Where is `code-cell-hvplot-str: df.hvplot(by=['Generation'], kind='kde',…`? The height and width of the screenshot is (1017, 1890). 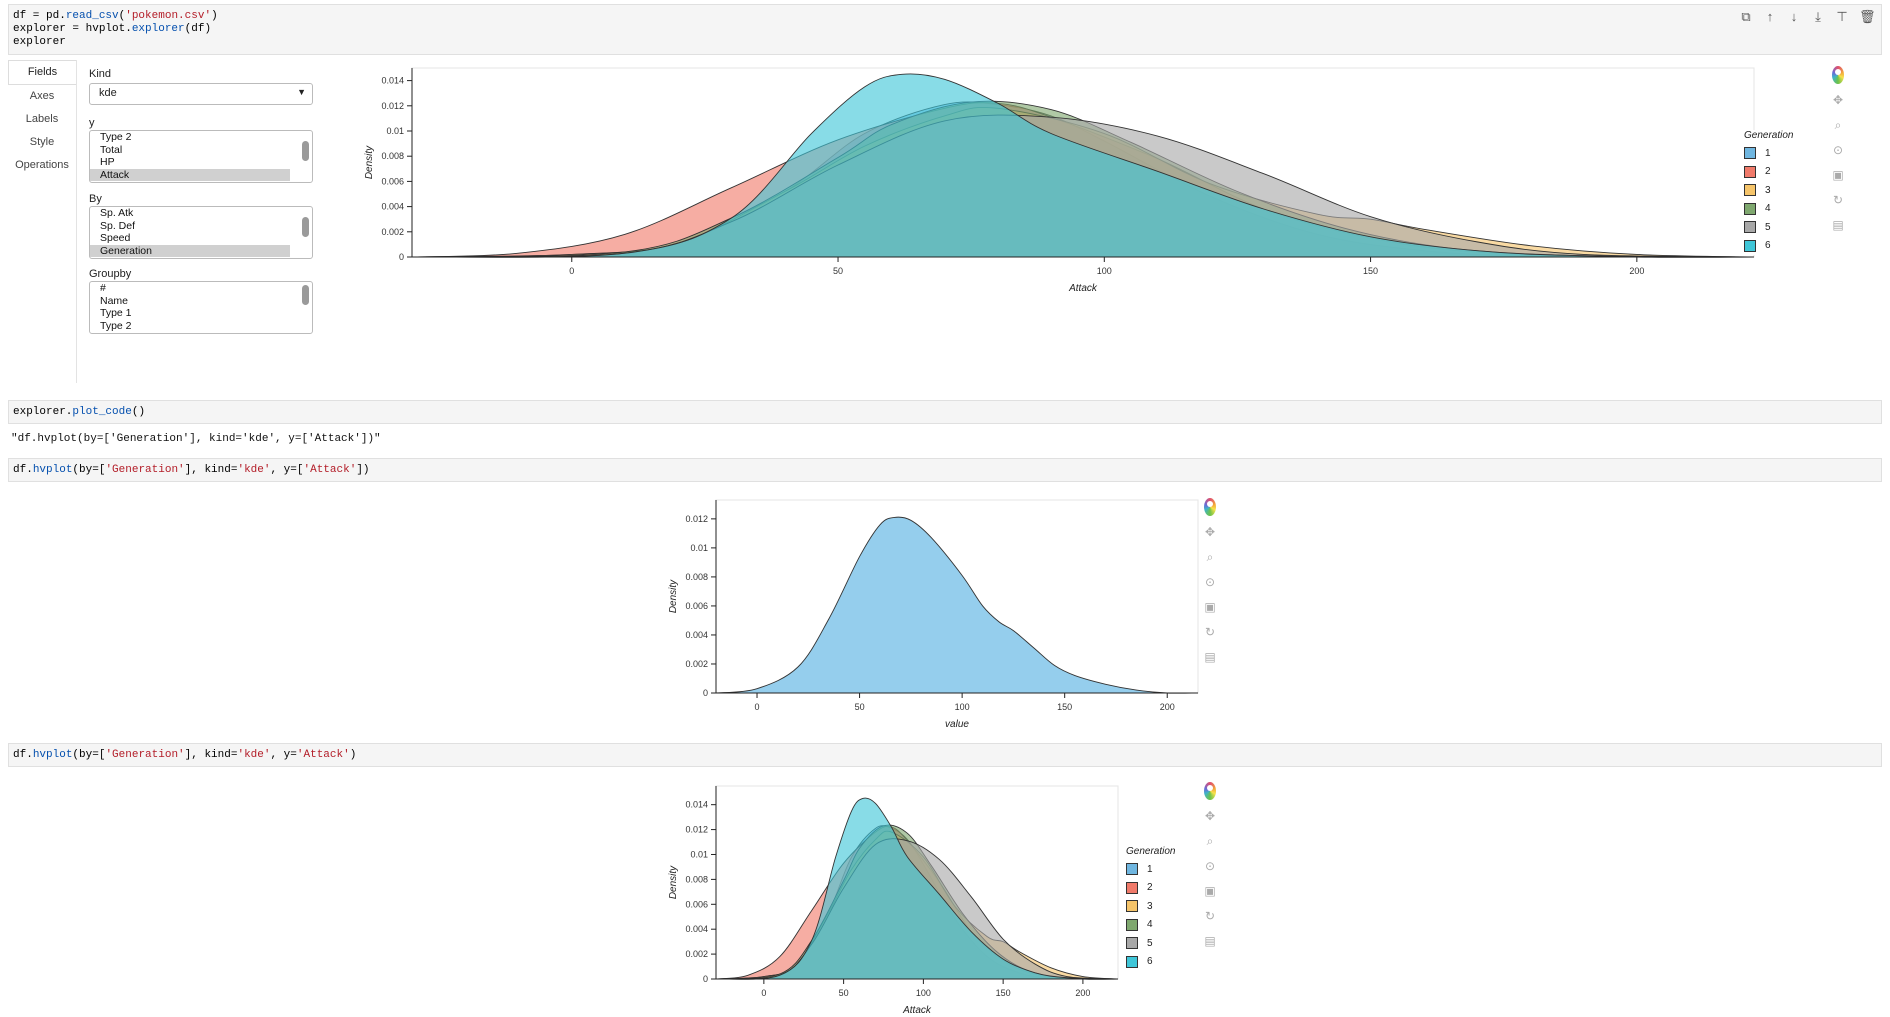
code-cell-hvplot-str: df.hvplot(by=['Generation'], kind='kde',… is located at coordinates (945, 755).